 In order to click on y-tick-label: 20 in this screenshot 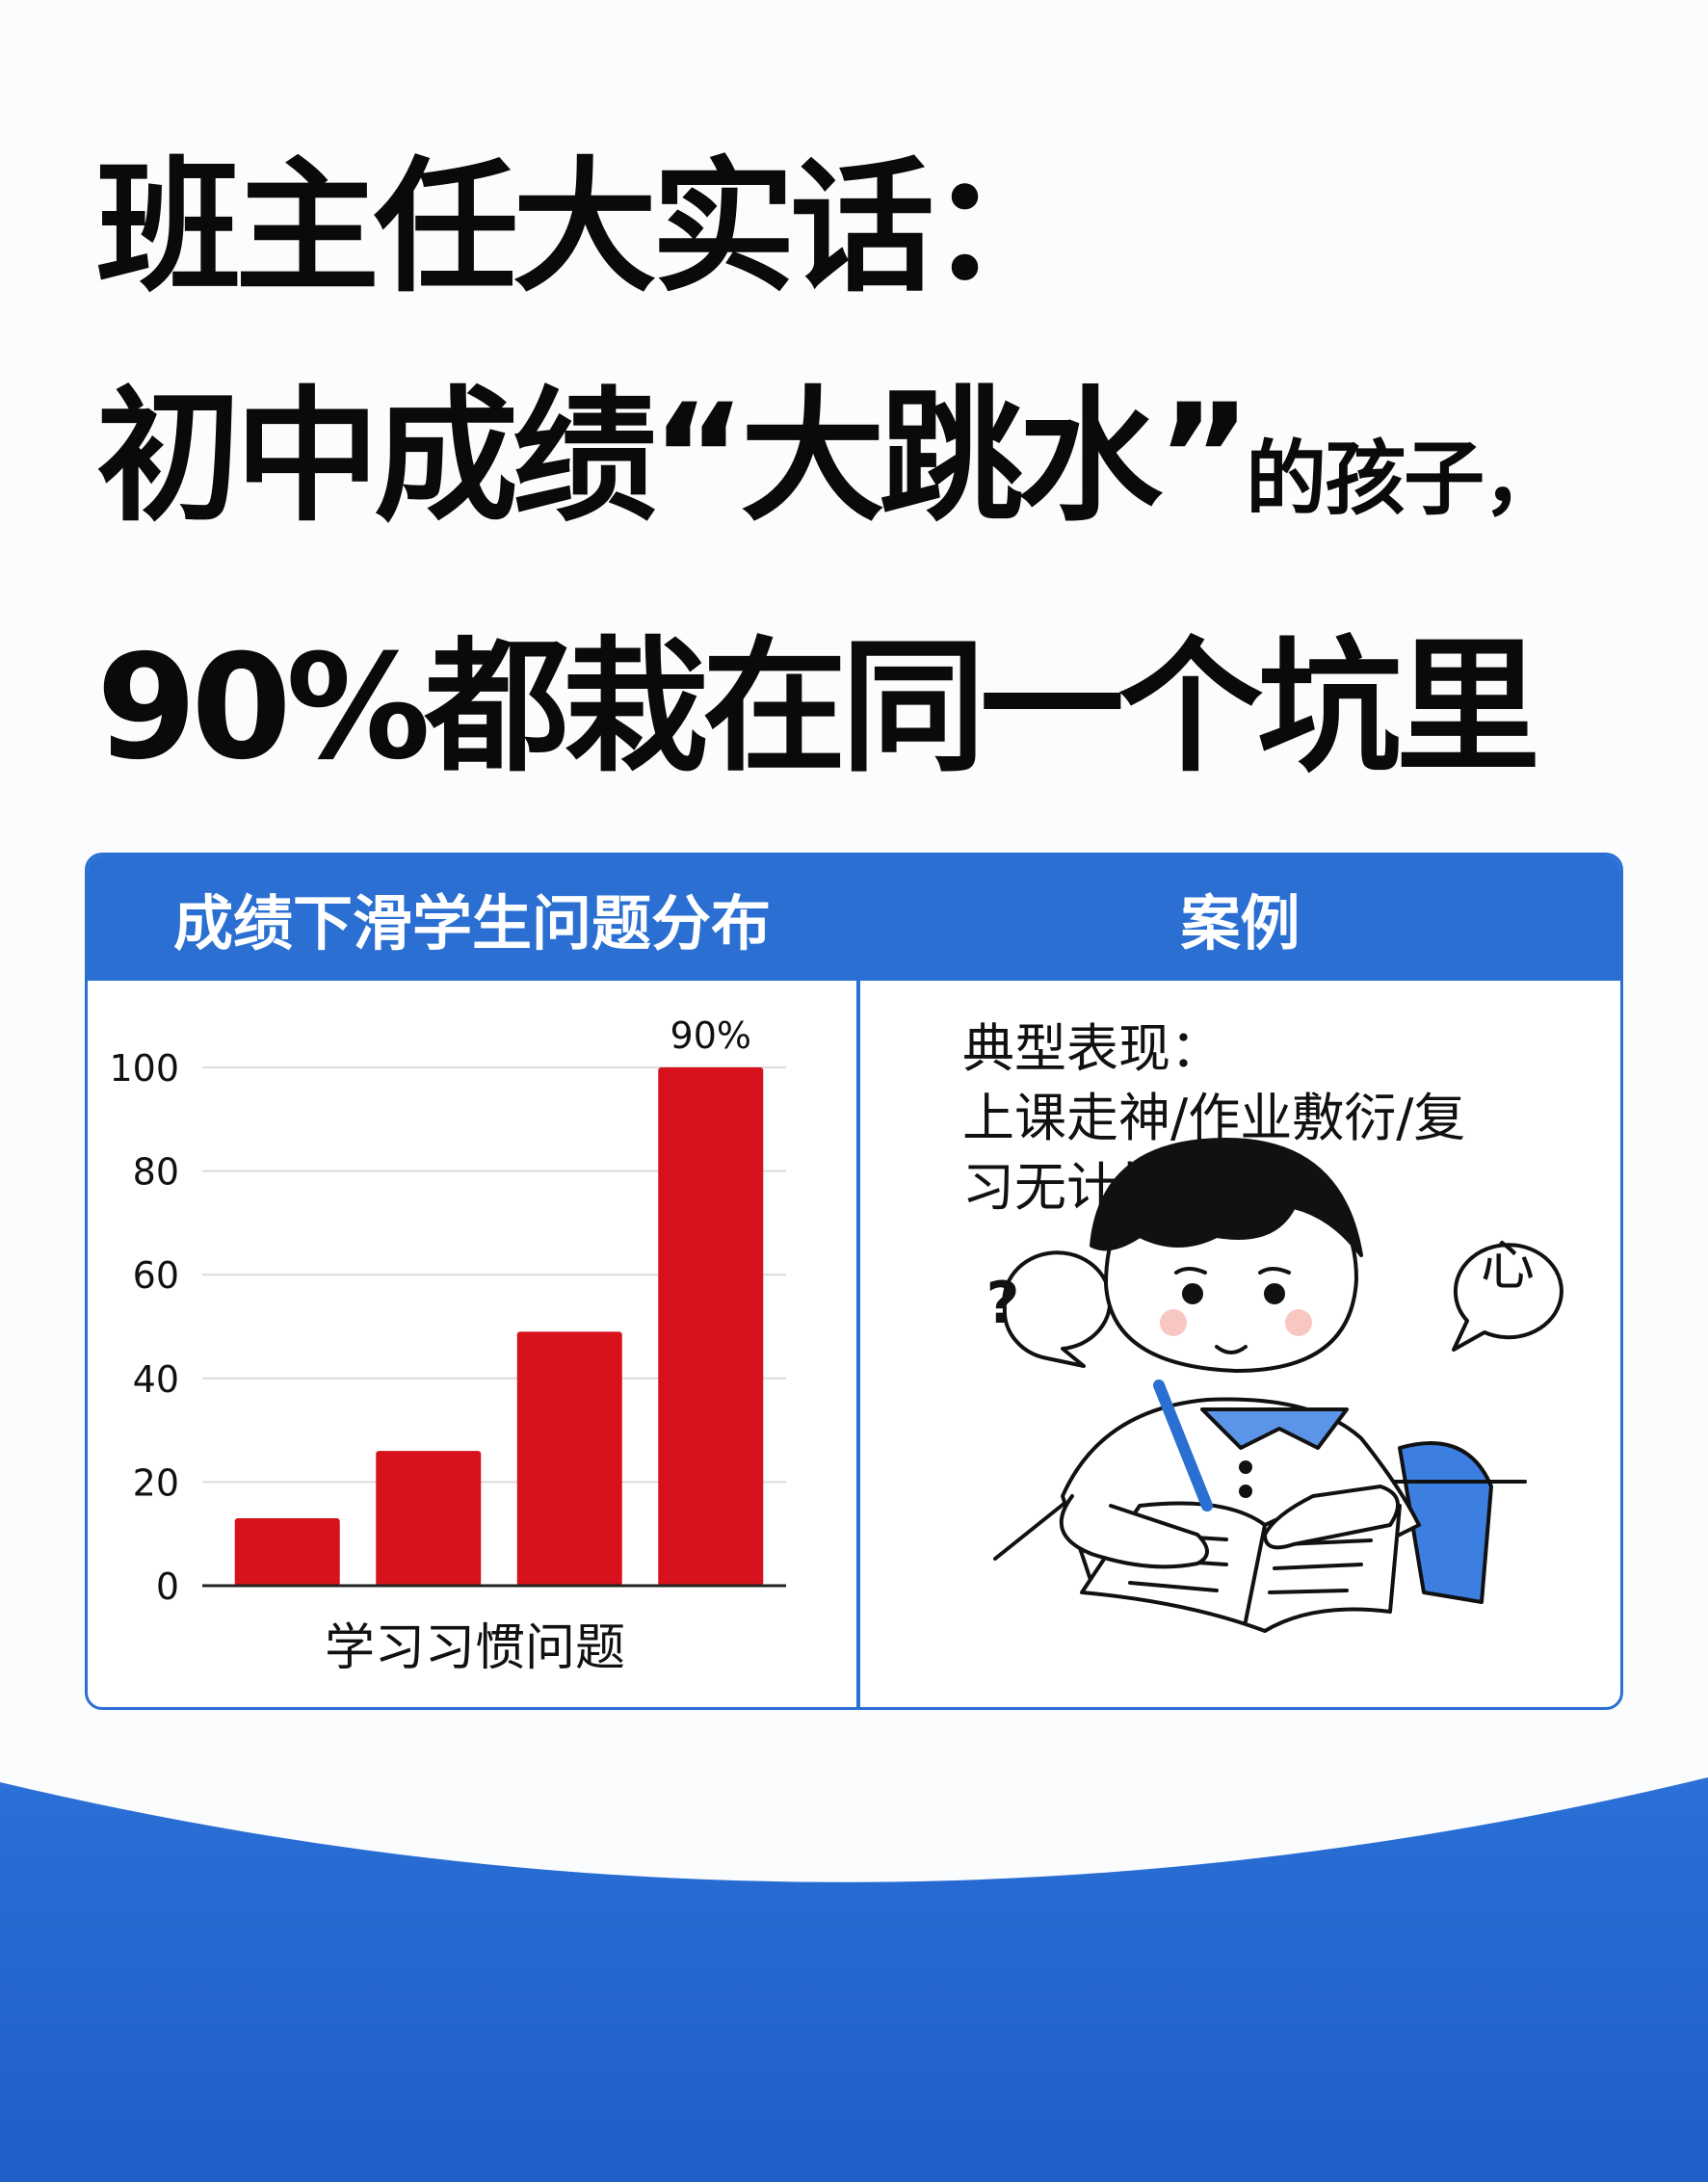, I will do `click(156, 1482)`.